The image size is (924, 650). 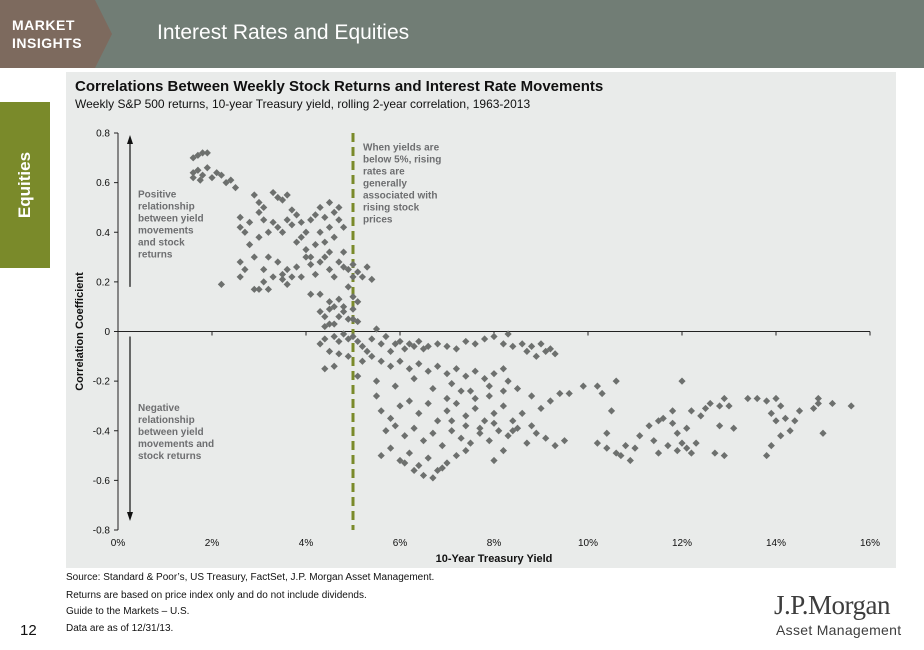 I want to click on annotation-threshold: When yields are, so click(x=401, y=147).